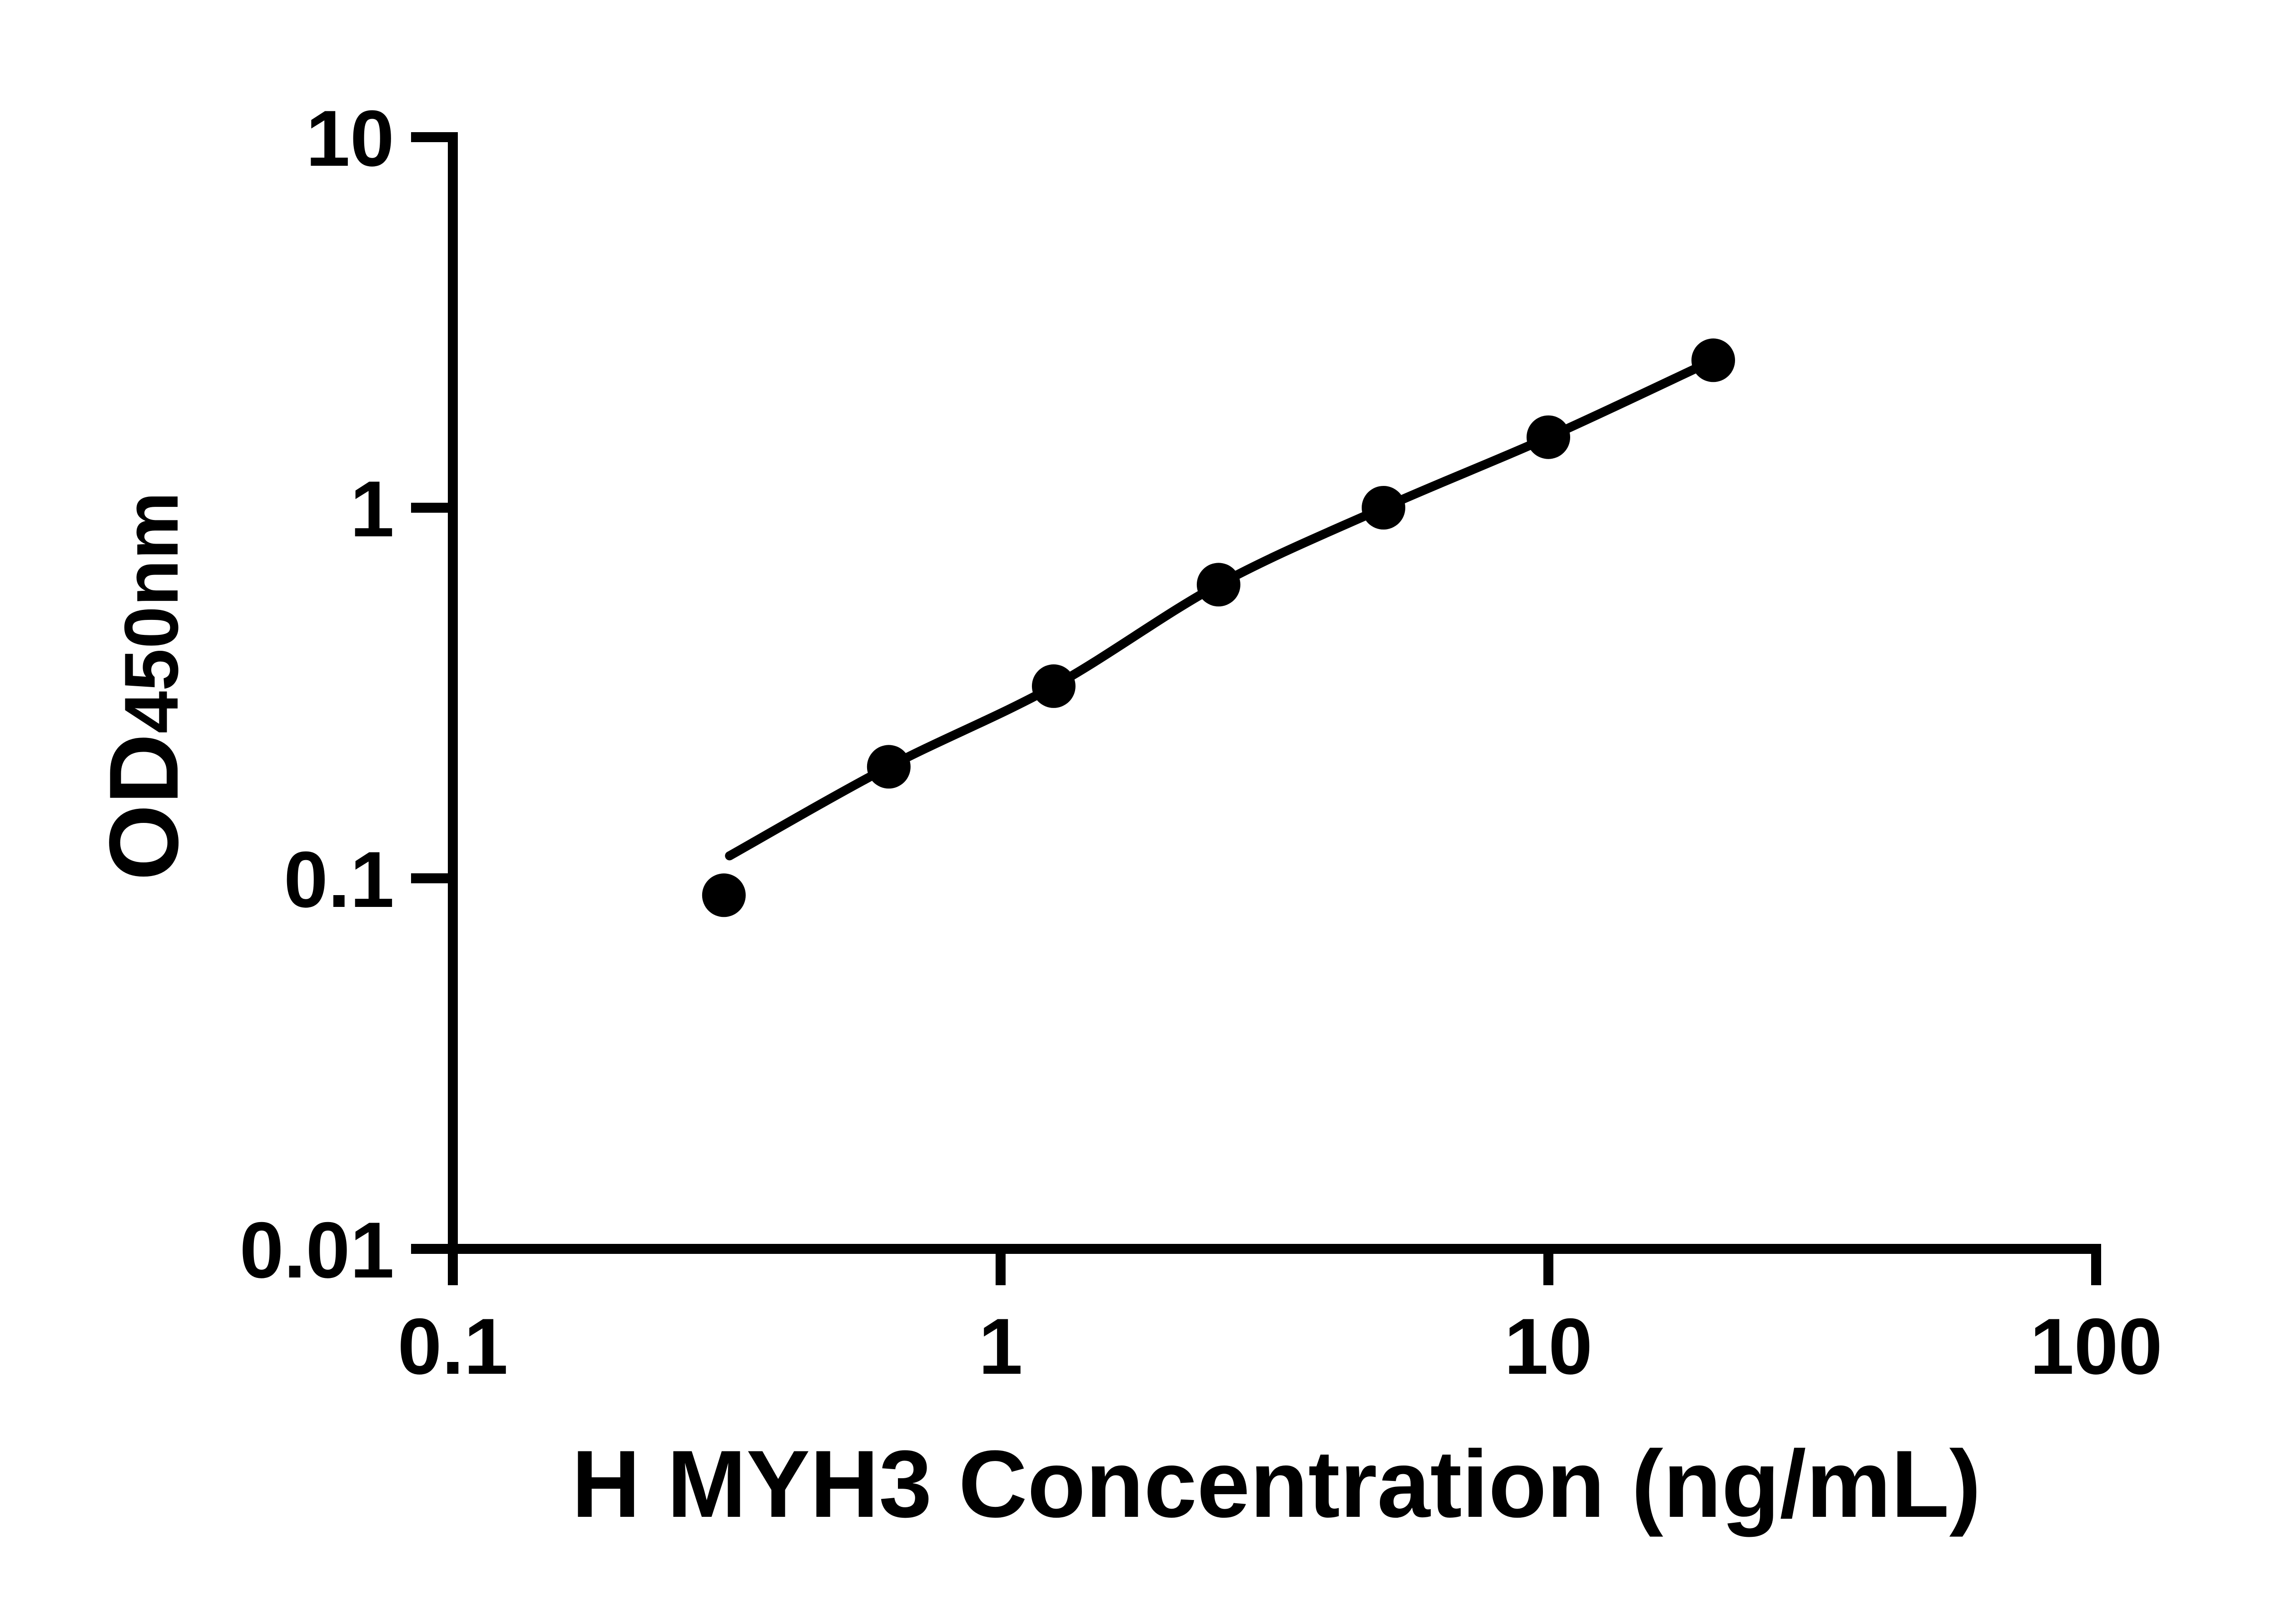 The width and height of the screenshot is (2271, 1624). Describe the element at coordinates (1276, 1484) in the screenshot. I see `x-axis-title: H MYH3 Concentration (ng/mL)` at that location.